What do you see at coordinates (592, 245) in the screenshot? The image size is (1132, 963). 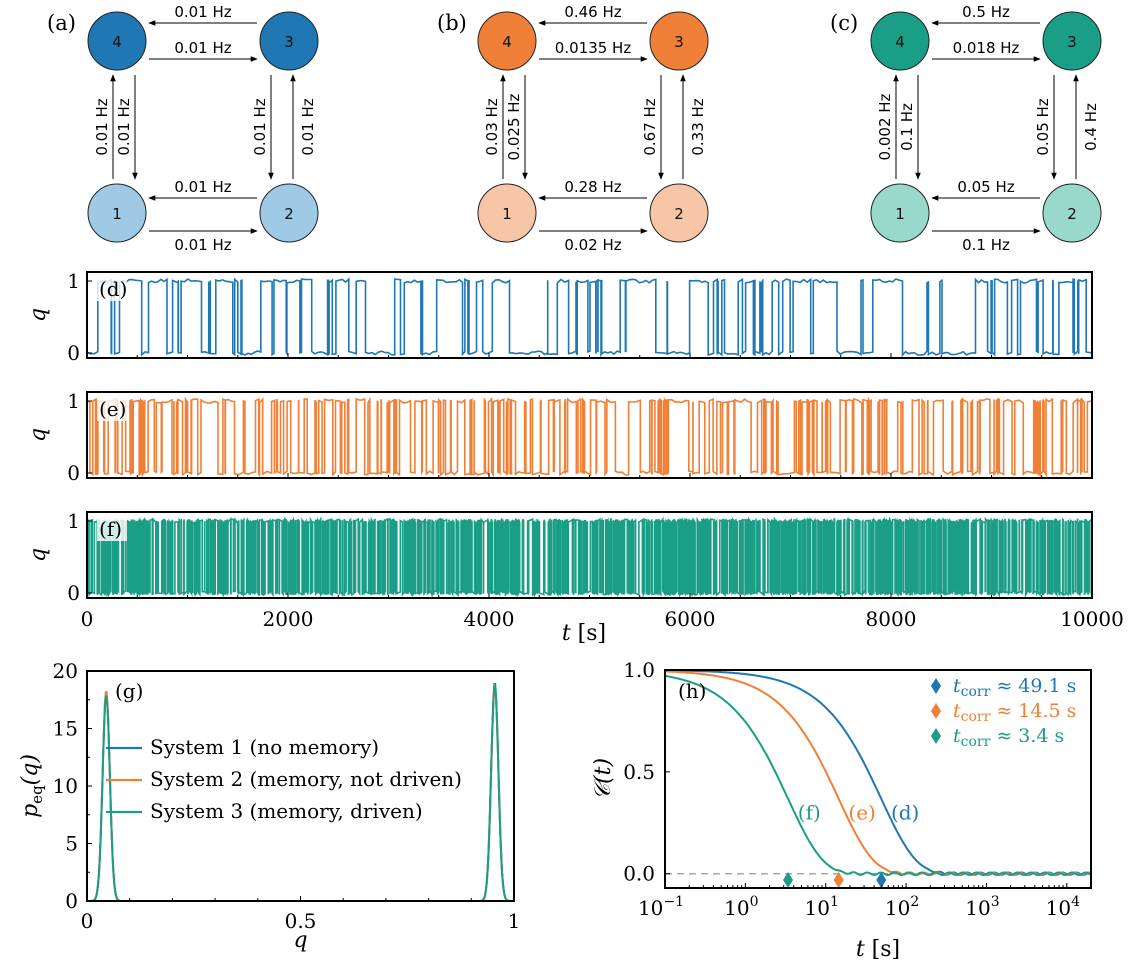 I see `rate-label: 0.02 Hz` at bounding box center [592, 245].